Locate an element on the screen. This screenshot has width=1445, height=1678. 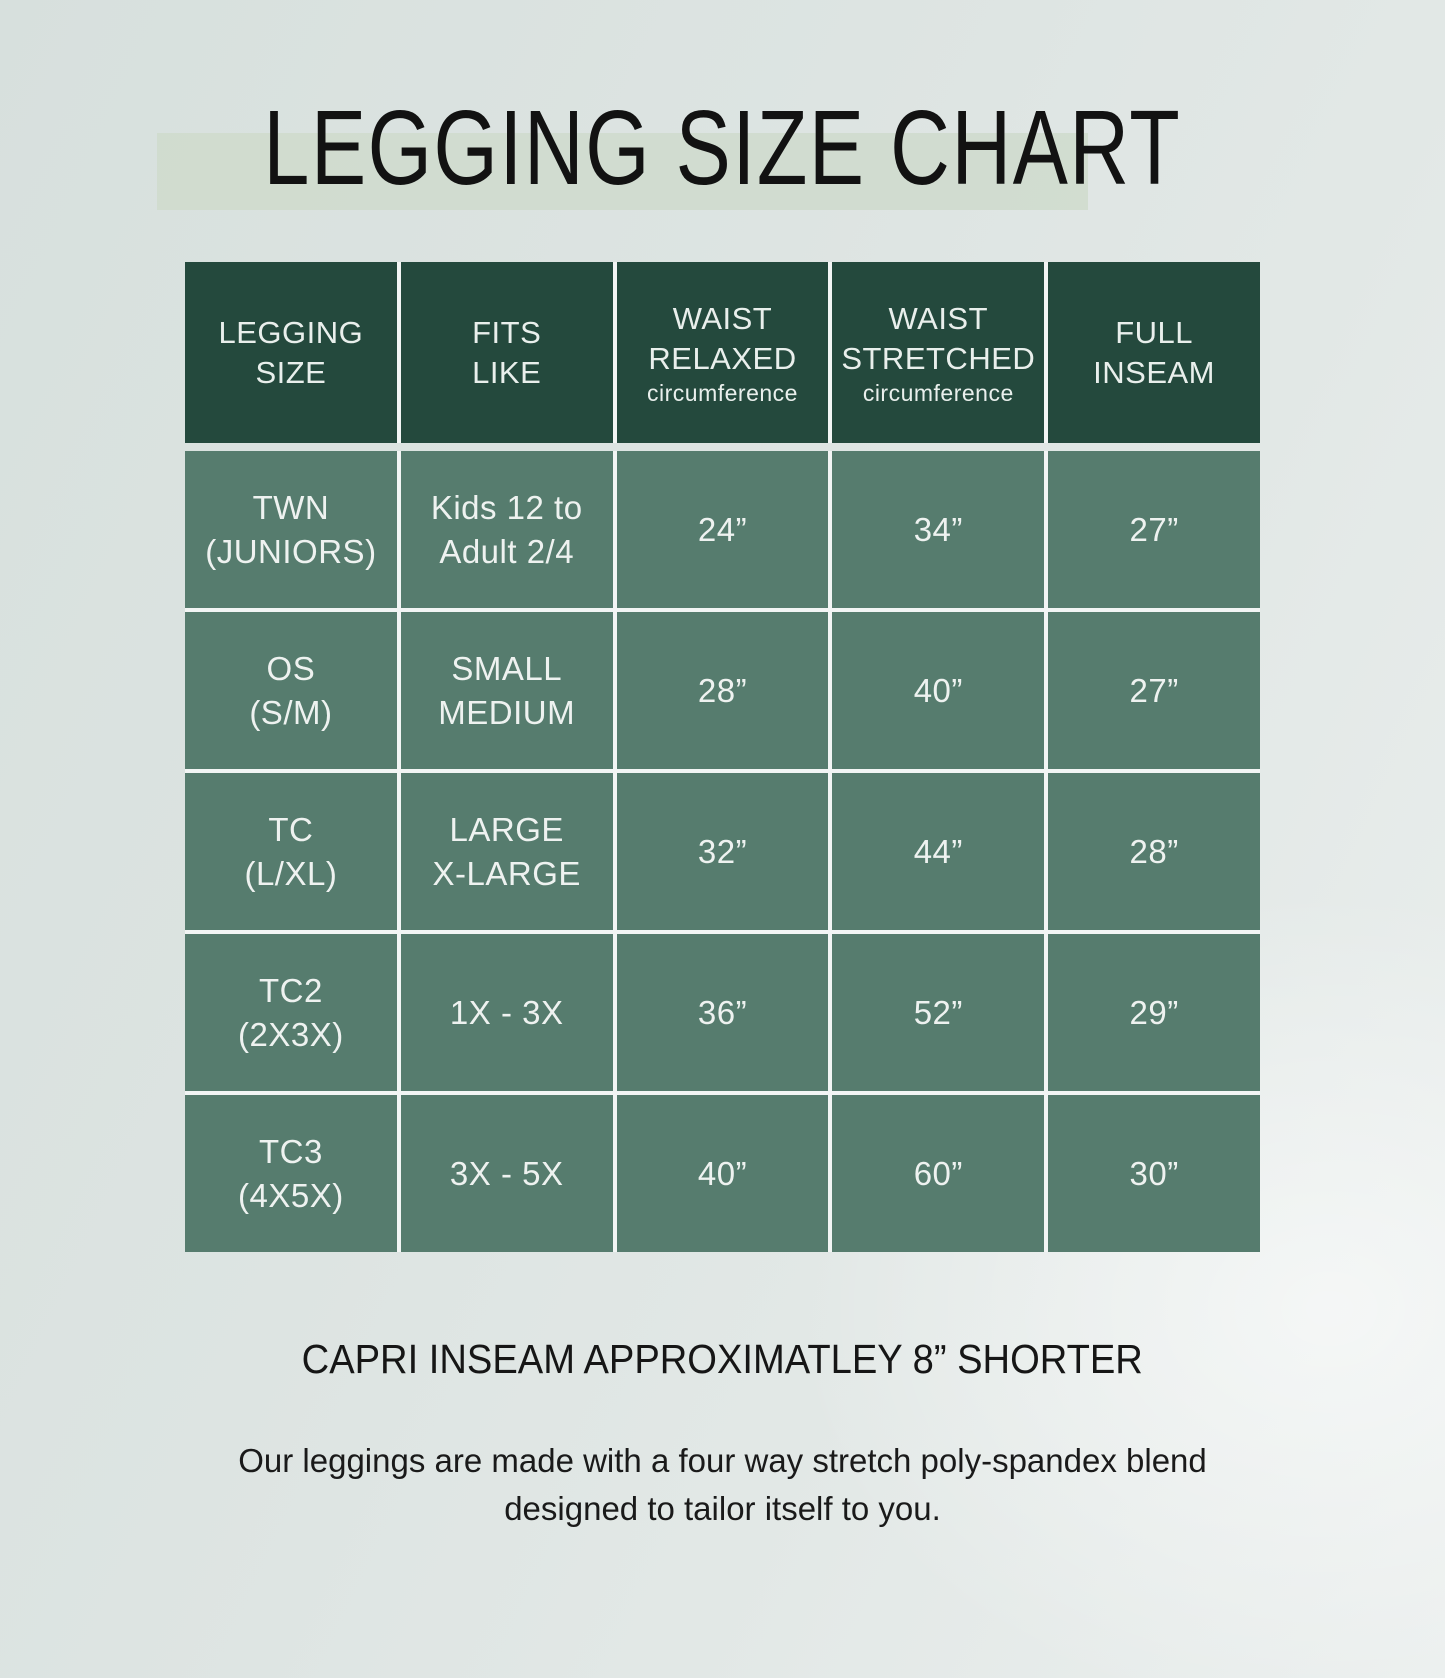
capri-inseam-note: CAPRI INSEAM APPROXIMATLEY 8” SHORTER is located at coordinates (722, 1359).